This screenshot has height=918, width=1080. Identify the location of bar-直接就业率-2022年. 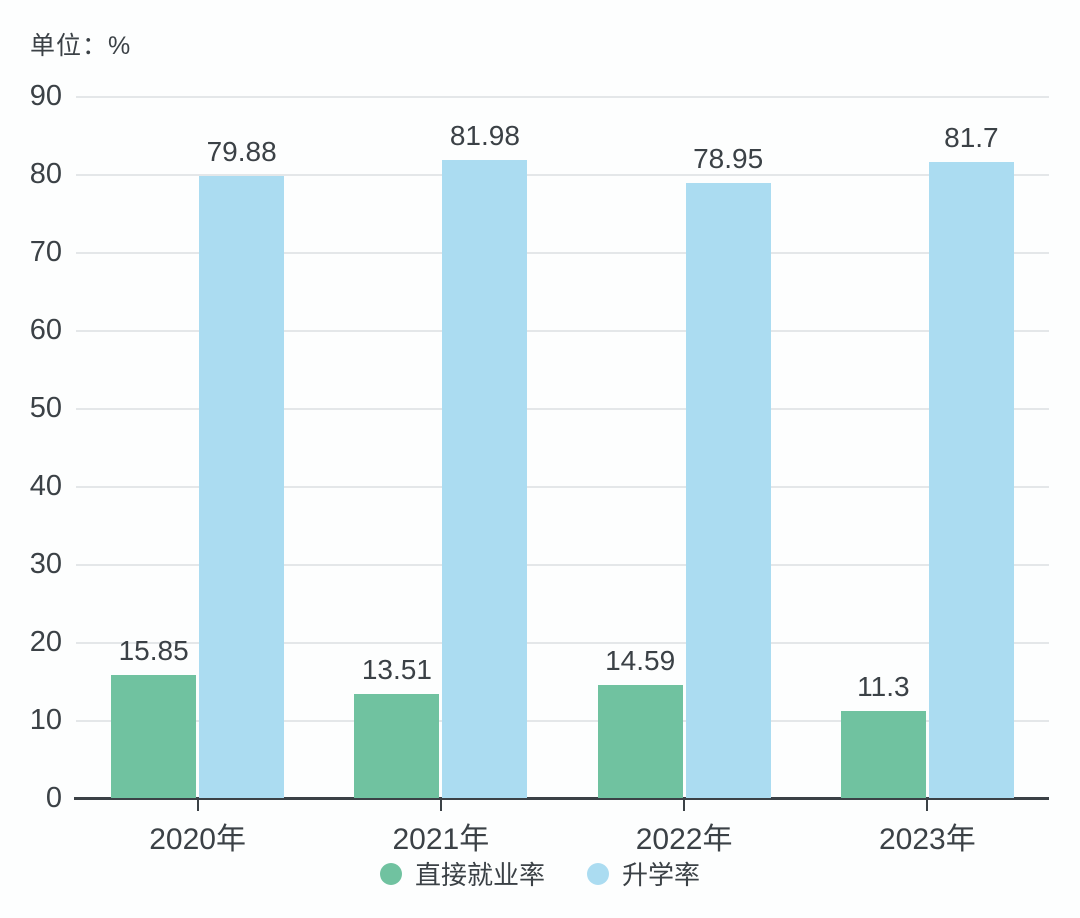
(640, 741).